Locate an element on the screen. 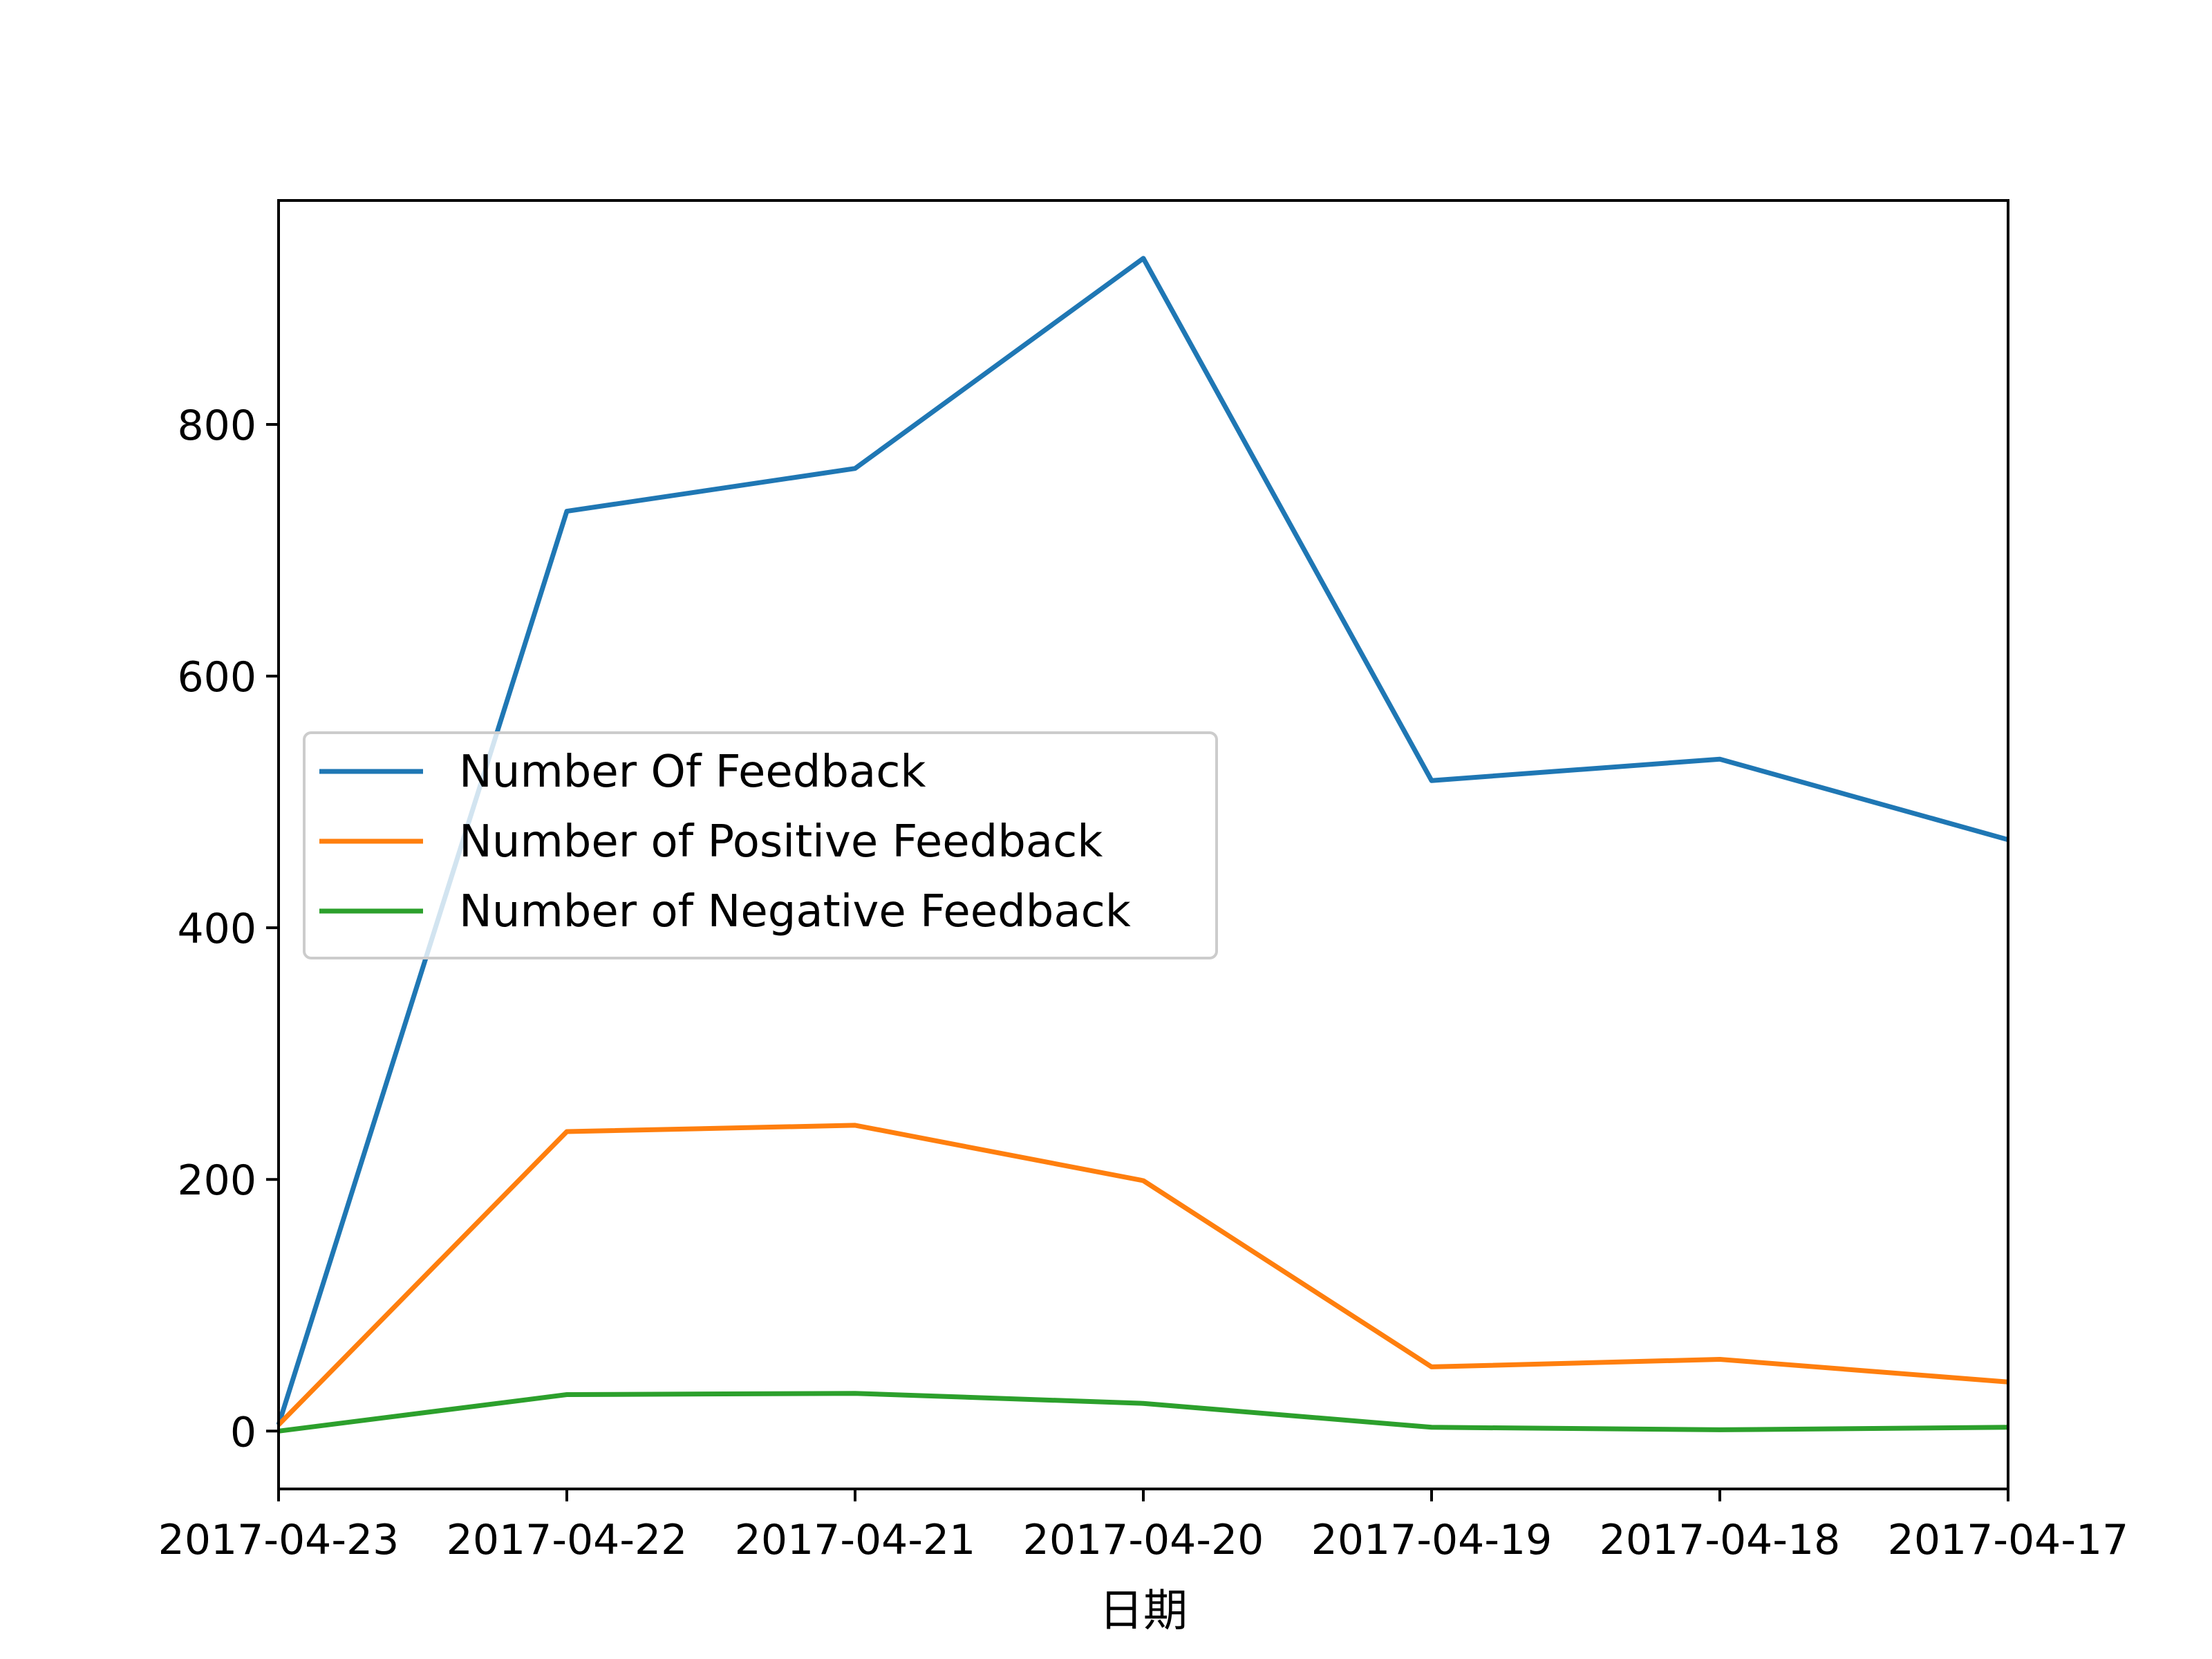  x-tick-label: 2017-04-22 is located at coordinates (567, 1540).